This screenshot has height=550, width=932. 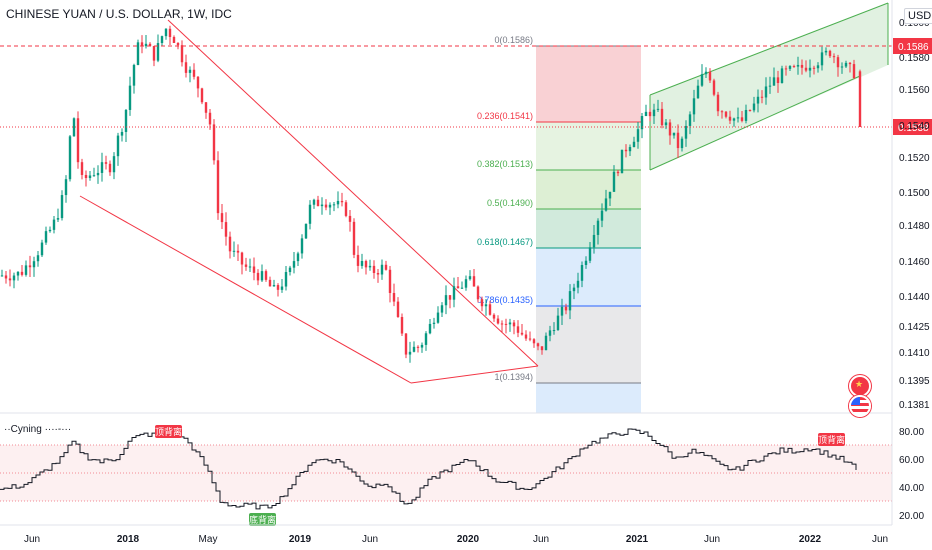 What do you see at coordinates (914, 405) in the screenshot?
I see `price-tick-label: 0.1381` at bounding box center [914, 405].